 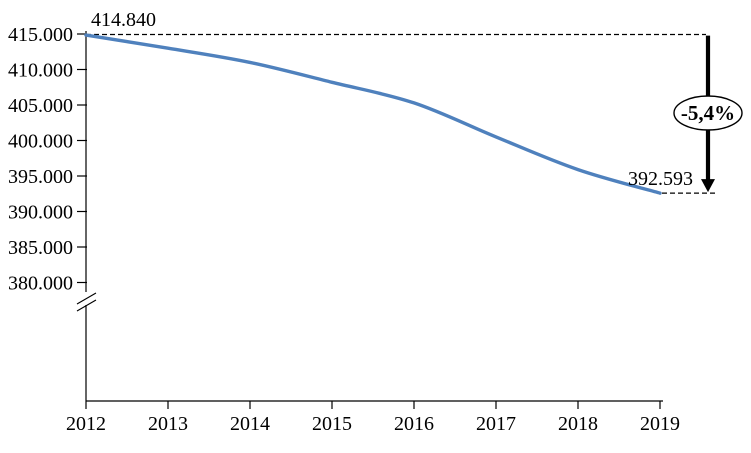 I want to click on first-point-data-label: 414.840, so click(x=123, y=20).